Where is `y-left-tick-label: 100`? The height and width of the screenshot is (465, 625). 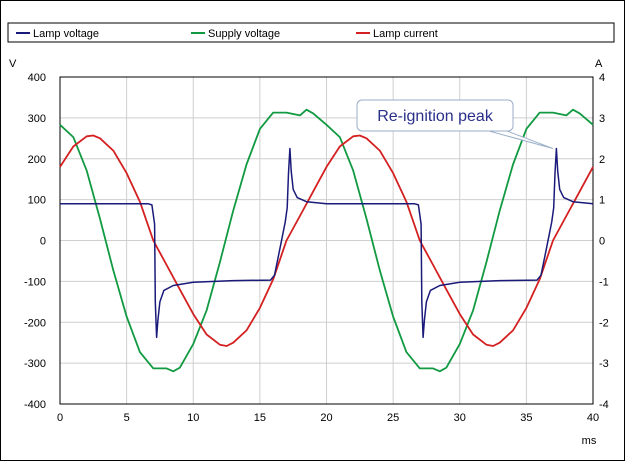
y-left-tick-label: 100 is located at coordinates (37, 201).